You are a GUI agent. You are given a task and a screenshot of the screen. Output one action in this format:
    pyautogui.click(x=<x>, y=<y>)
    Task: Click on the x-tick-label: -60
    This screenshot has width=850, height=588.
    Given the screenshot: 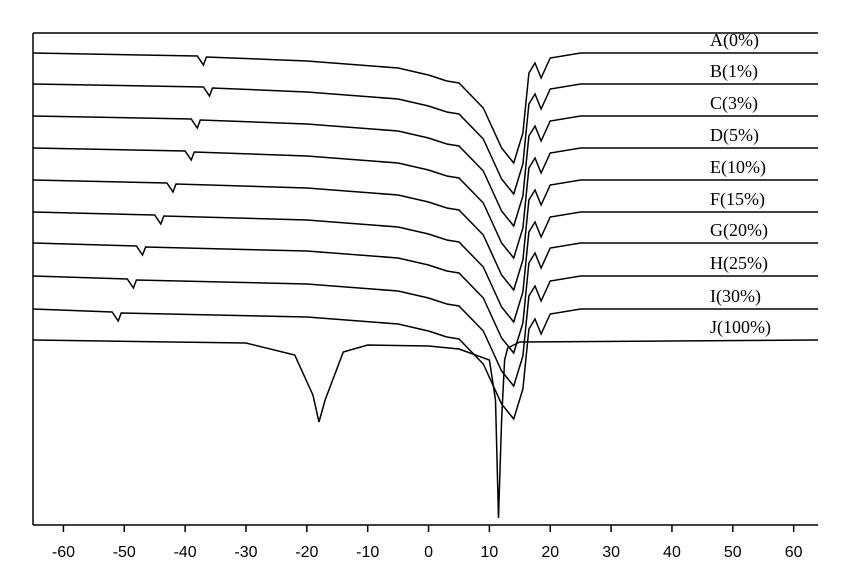 What is the action you would take?
    pyautogui.click(x=63, y=552)
    